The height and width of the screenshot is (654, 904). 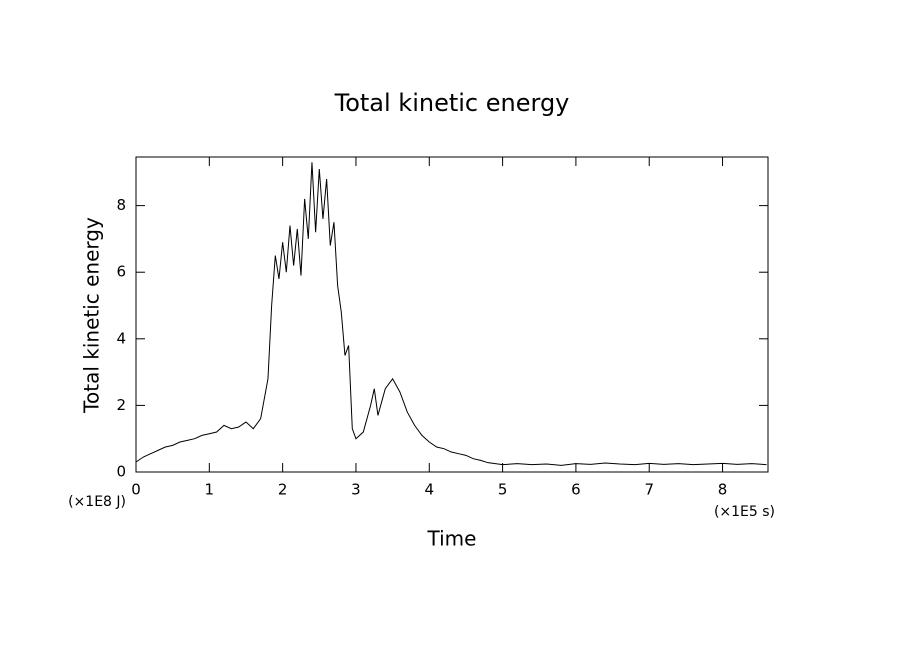 What do you see at coordinates (576, 490) in the screenshot?
I see `x-tick-label: 6` at bounding box center [576, 490].